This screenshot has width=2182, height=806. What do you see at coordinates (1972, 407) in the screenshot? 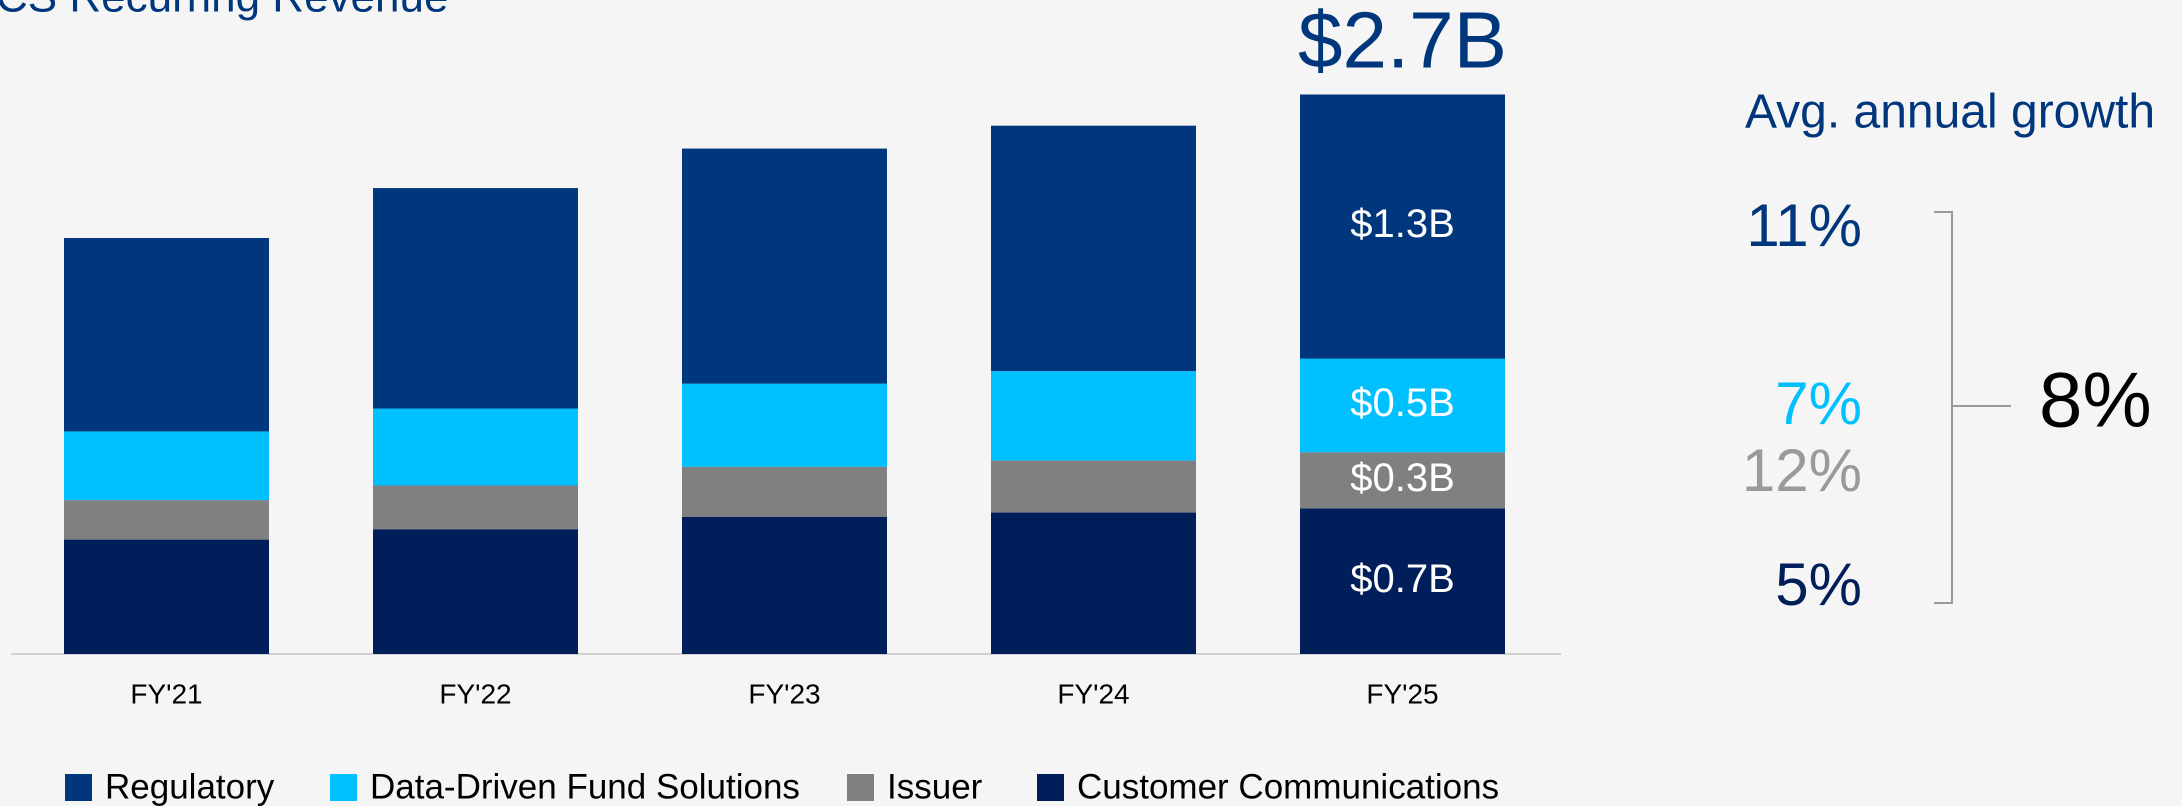
I see `bracket` at bounding box center [1972, 407].